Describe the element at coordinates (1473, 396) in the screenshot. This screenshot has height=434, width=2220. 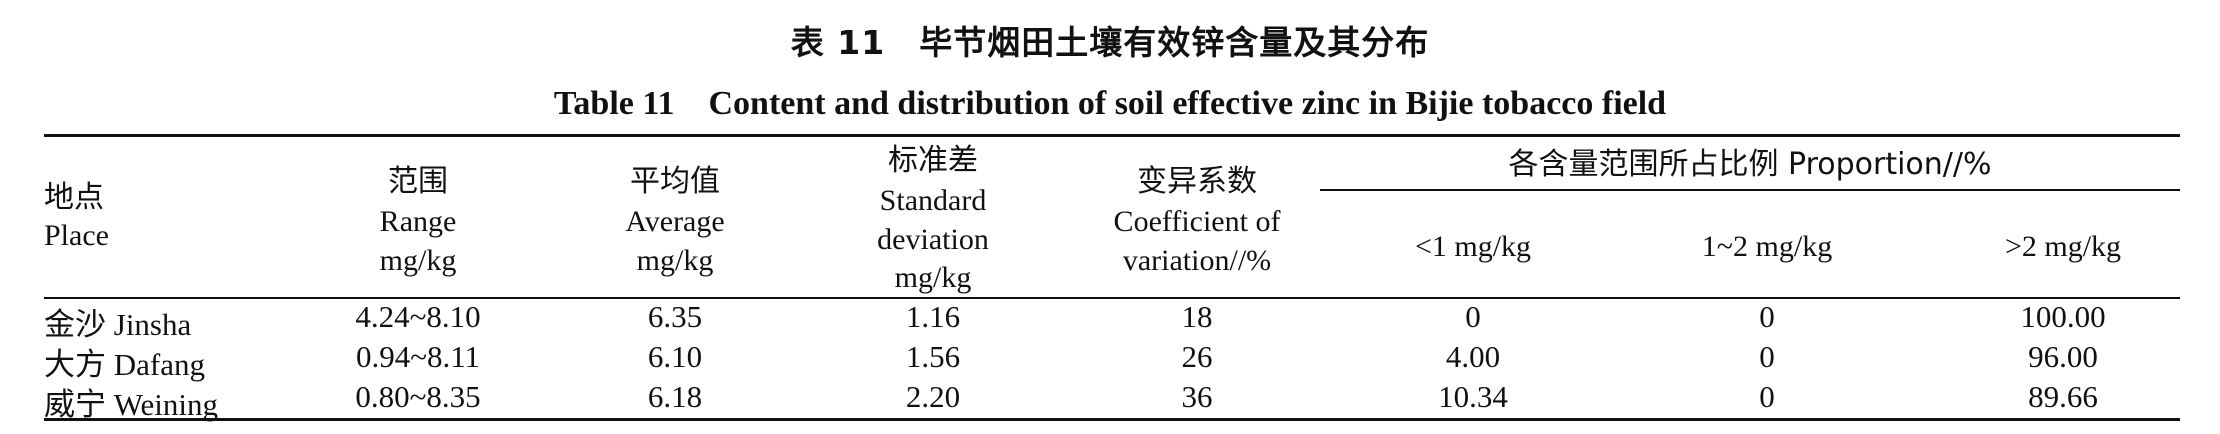
I see `cell-lt1: 10.34` at that location.